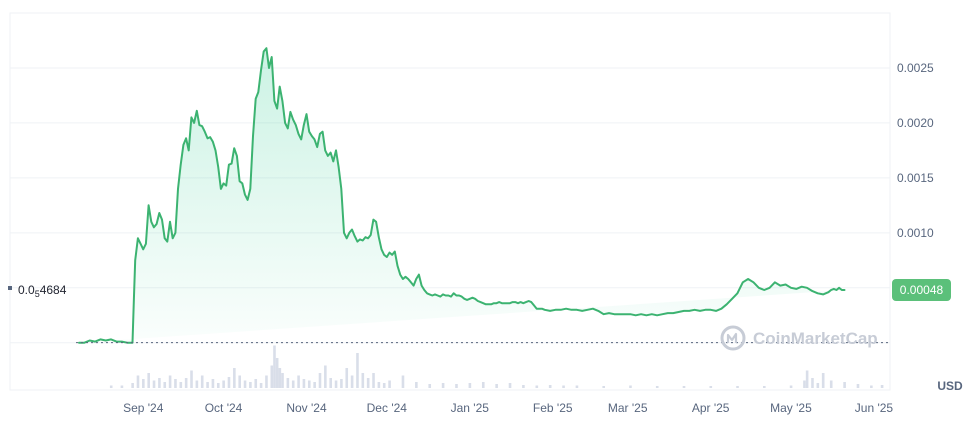  Describe the element at coordinates (791, 408) in the screenshot. I see `x-tick-label: May '25` at that location.